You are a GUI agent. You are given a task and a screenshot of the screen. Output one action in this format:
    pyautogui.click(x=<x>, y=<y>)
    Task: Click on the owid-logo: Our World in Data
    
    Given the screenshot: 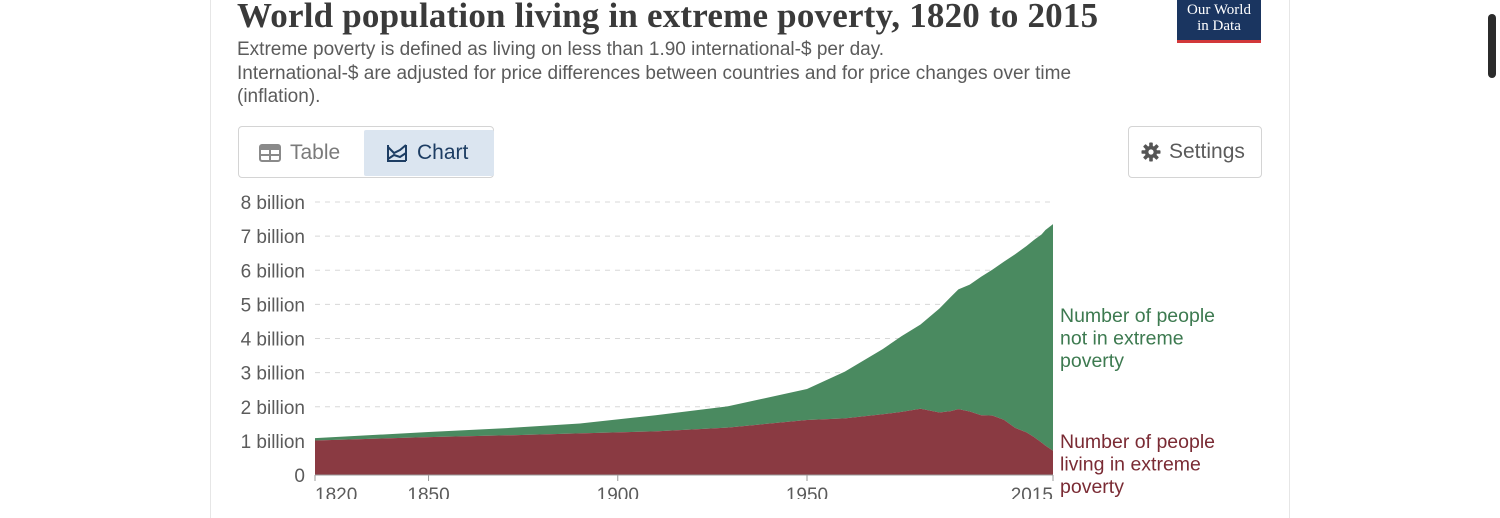 What is the action you would take?
    pyautogui.click(x=1219, y=21)
    